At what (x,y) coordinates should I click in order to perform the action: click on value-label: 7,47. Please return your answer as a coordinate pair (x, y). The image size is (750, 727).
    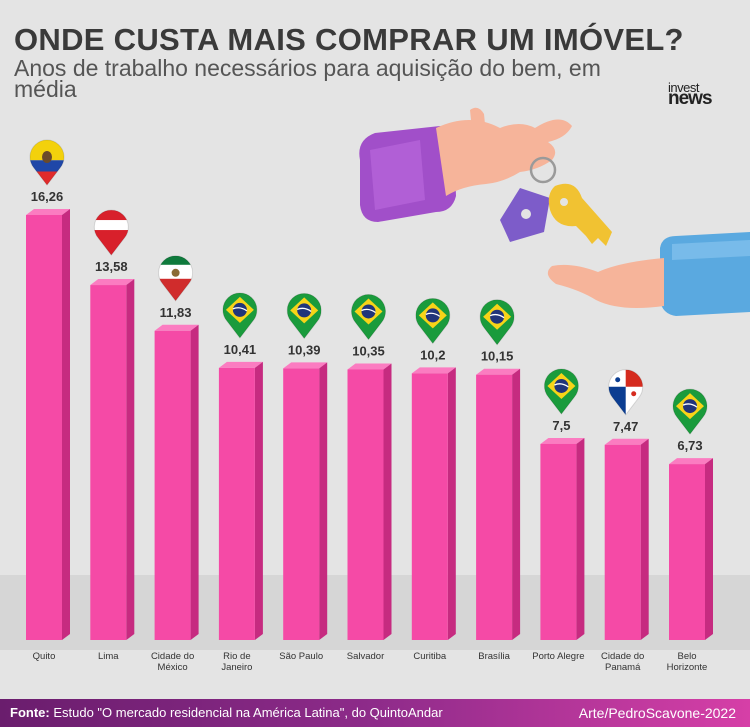
    Looking at the image, I should click on (625, 426).